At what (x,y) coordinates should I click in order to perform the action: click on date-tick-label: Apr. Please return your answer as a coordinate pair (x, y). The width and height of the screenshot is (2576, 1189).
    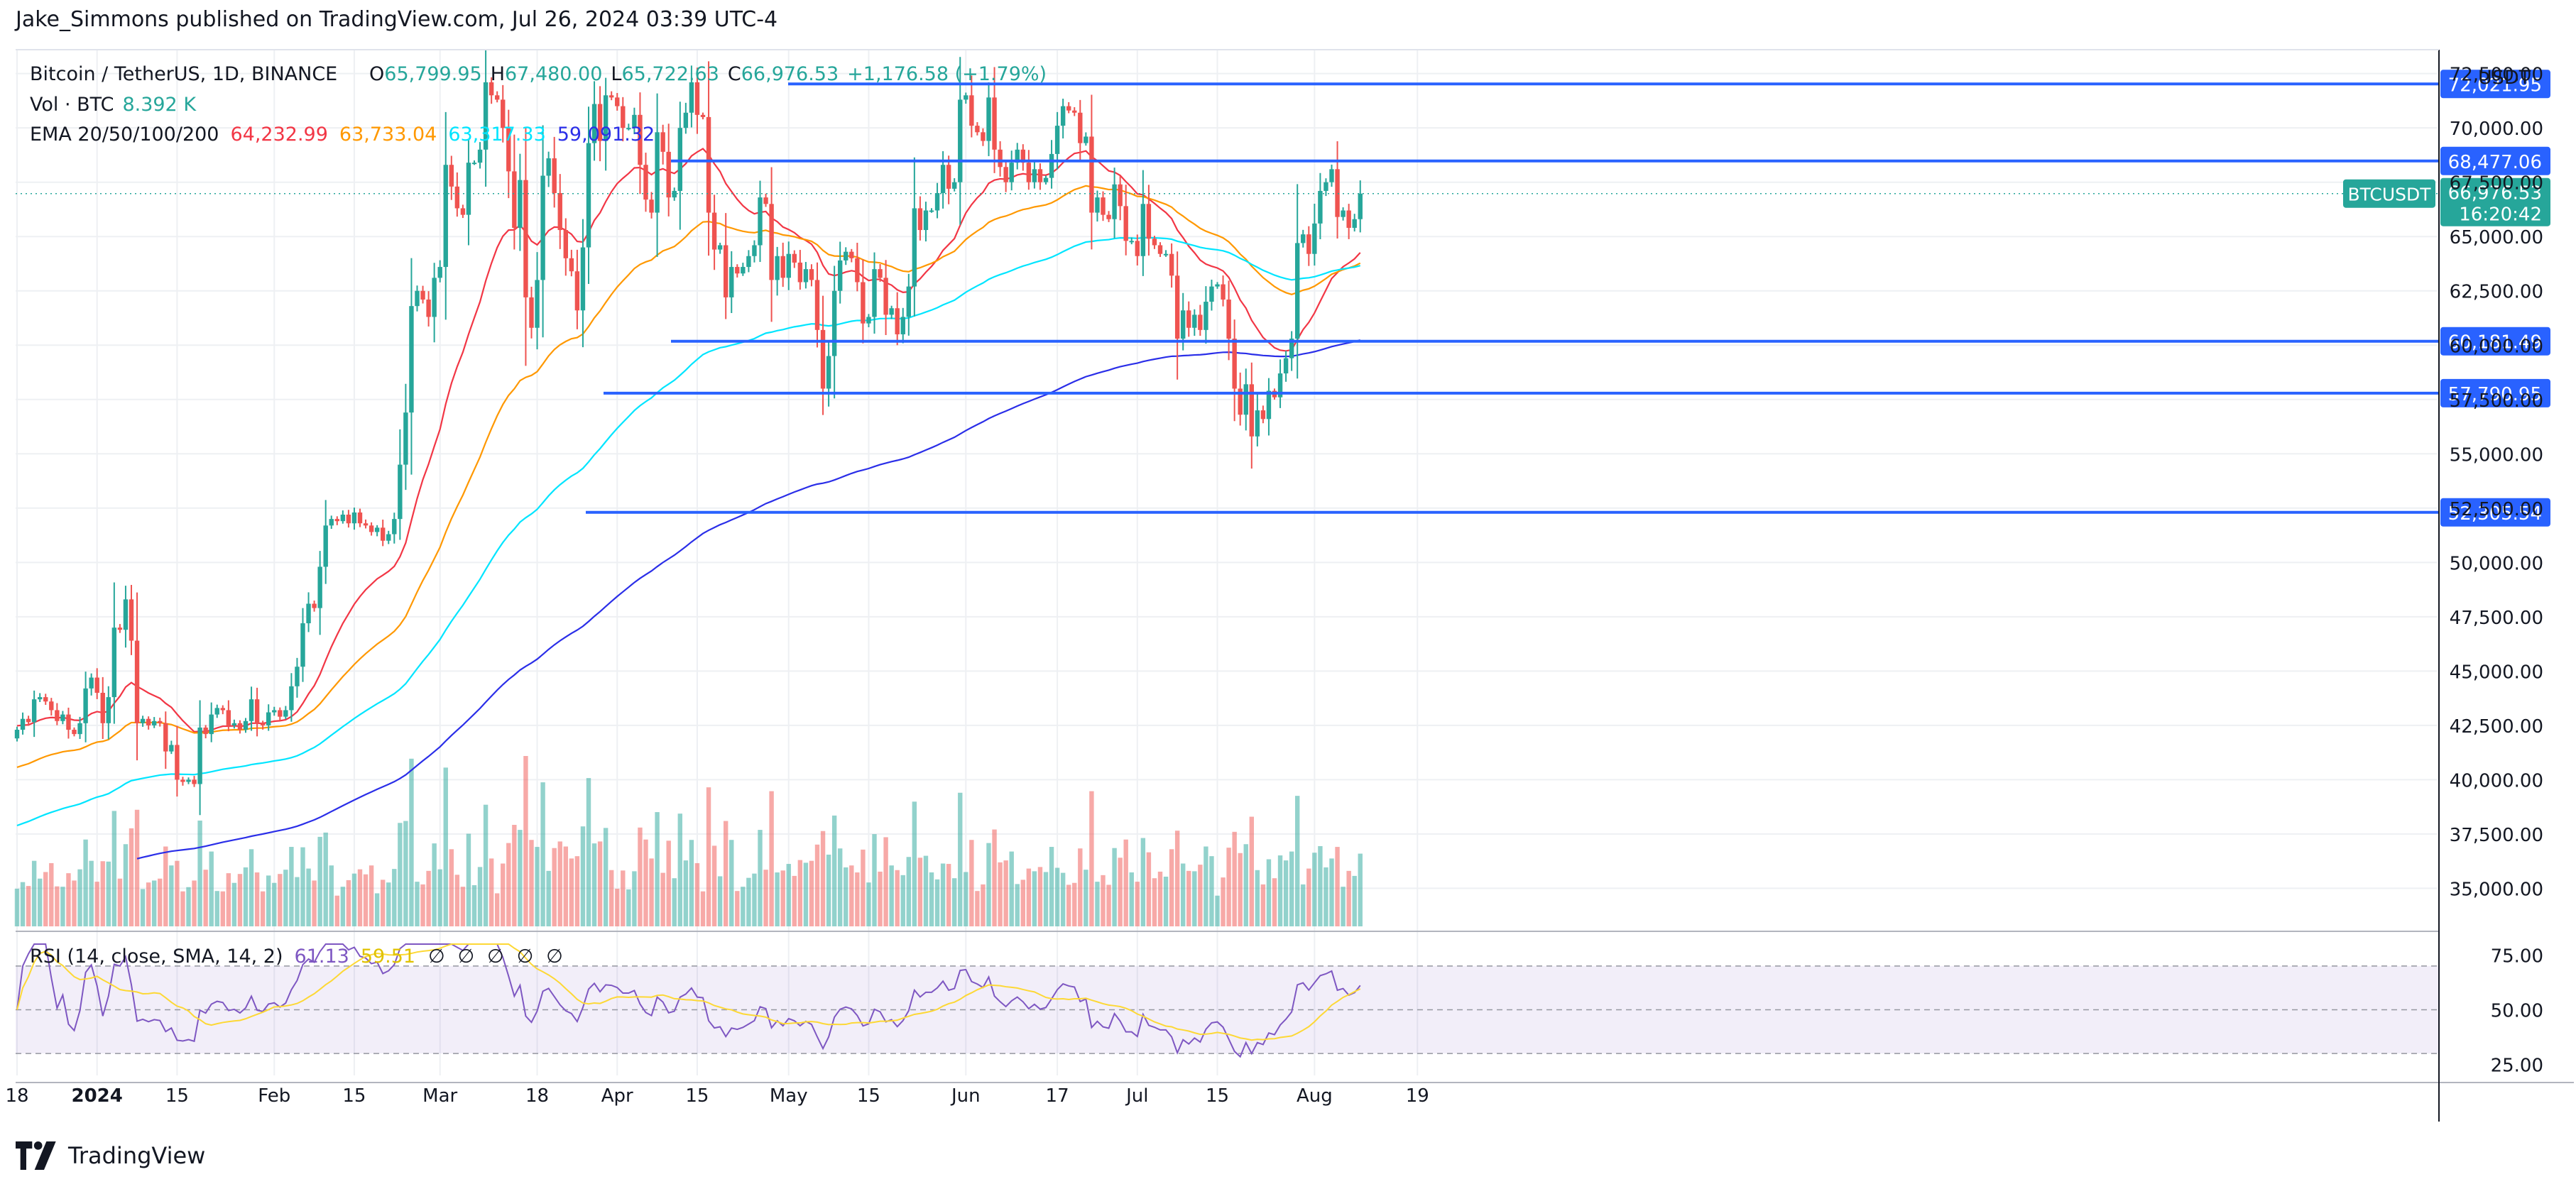
    Looking at the image, I should click on (617, 1096).